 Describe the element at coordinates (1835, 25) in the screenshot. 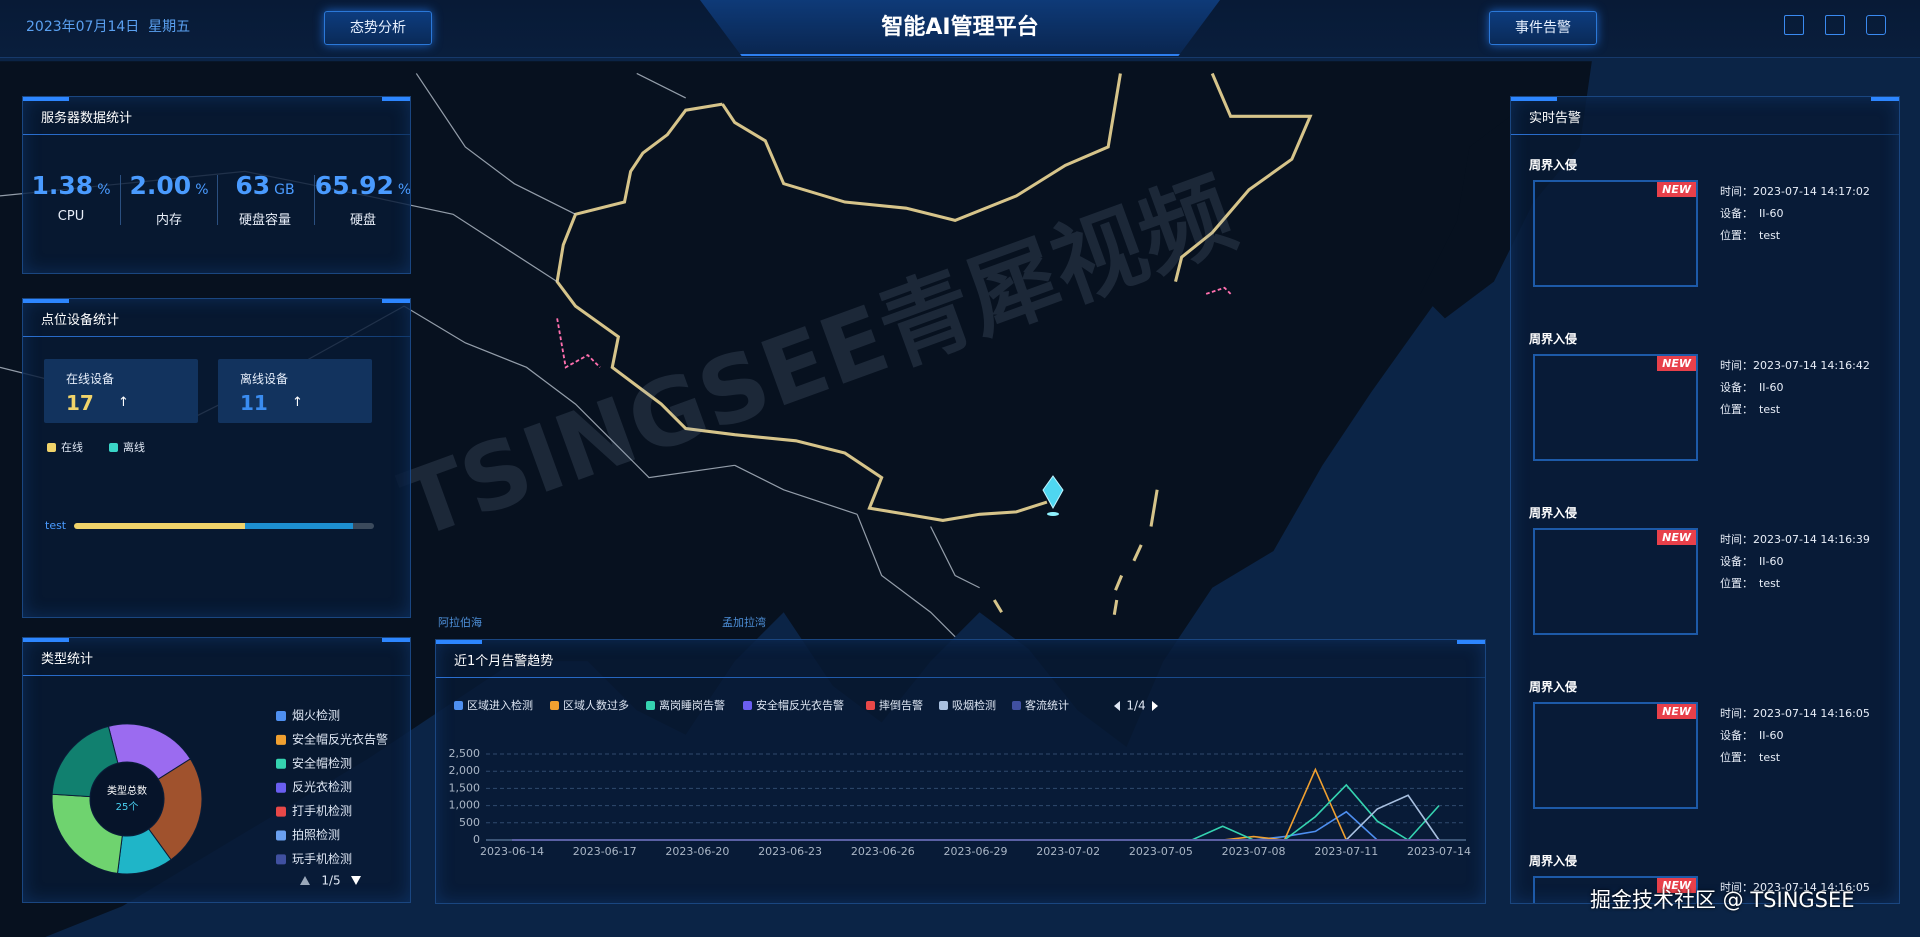

I see `fullscreen-icon` at that location.